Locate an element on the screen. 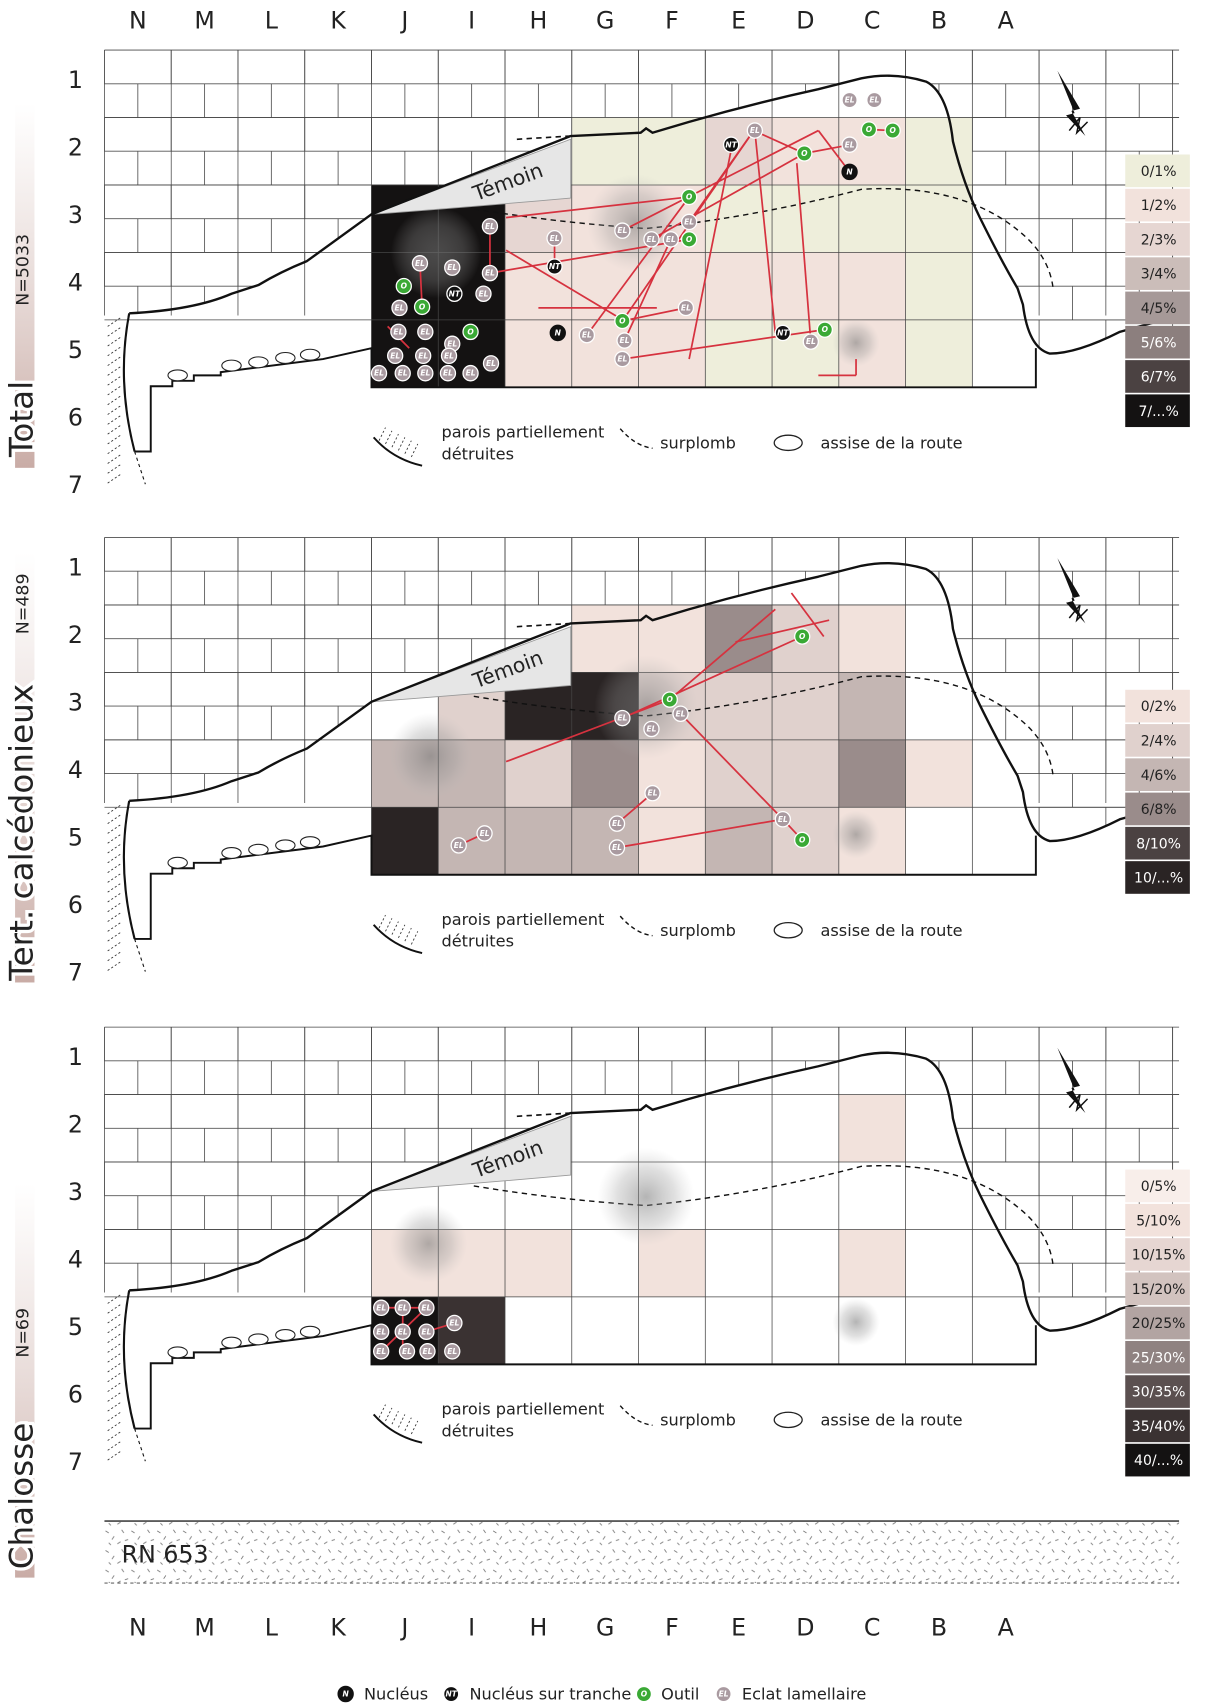 The width and height of the screenshot is (1206, 1706). legend-label: surplomb is located at coordinates (698, 1419).